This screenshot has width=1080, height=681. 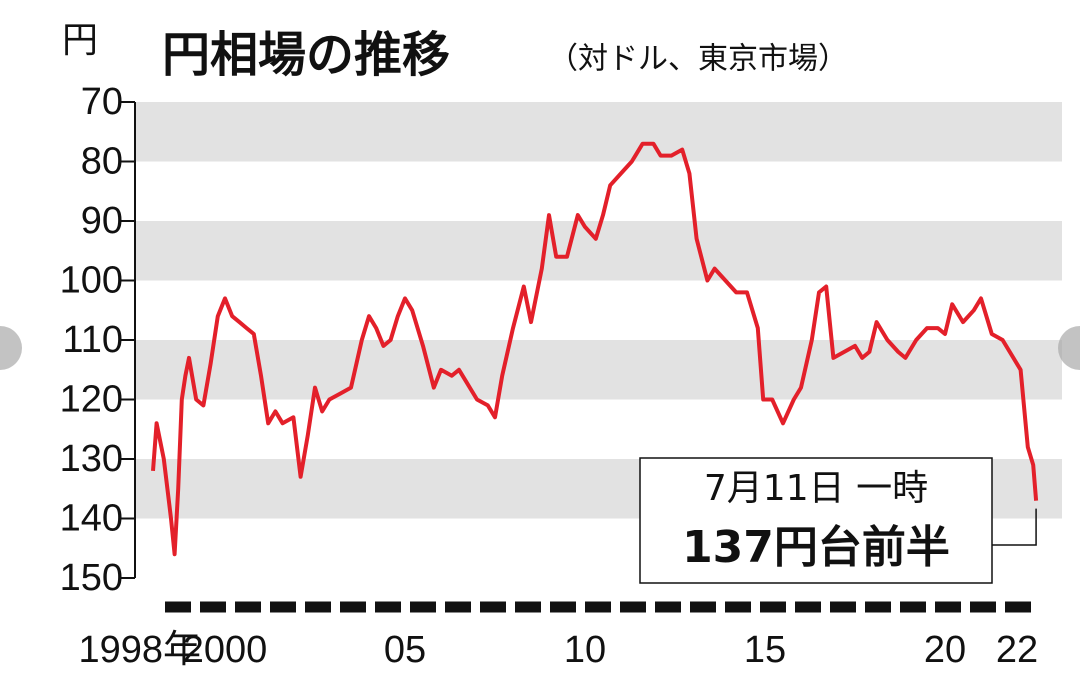 I want to click on y-tick-label: 120, so click(x=91, y=400).